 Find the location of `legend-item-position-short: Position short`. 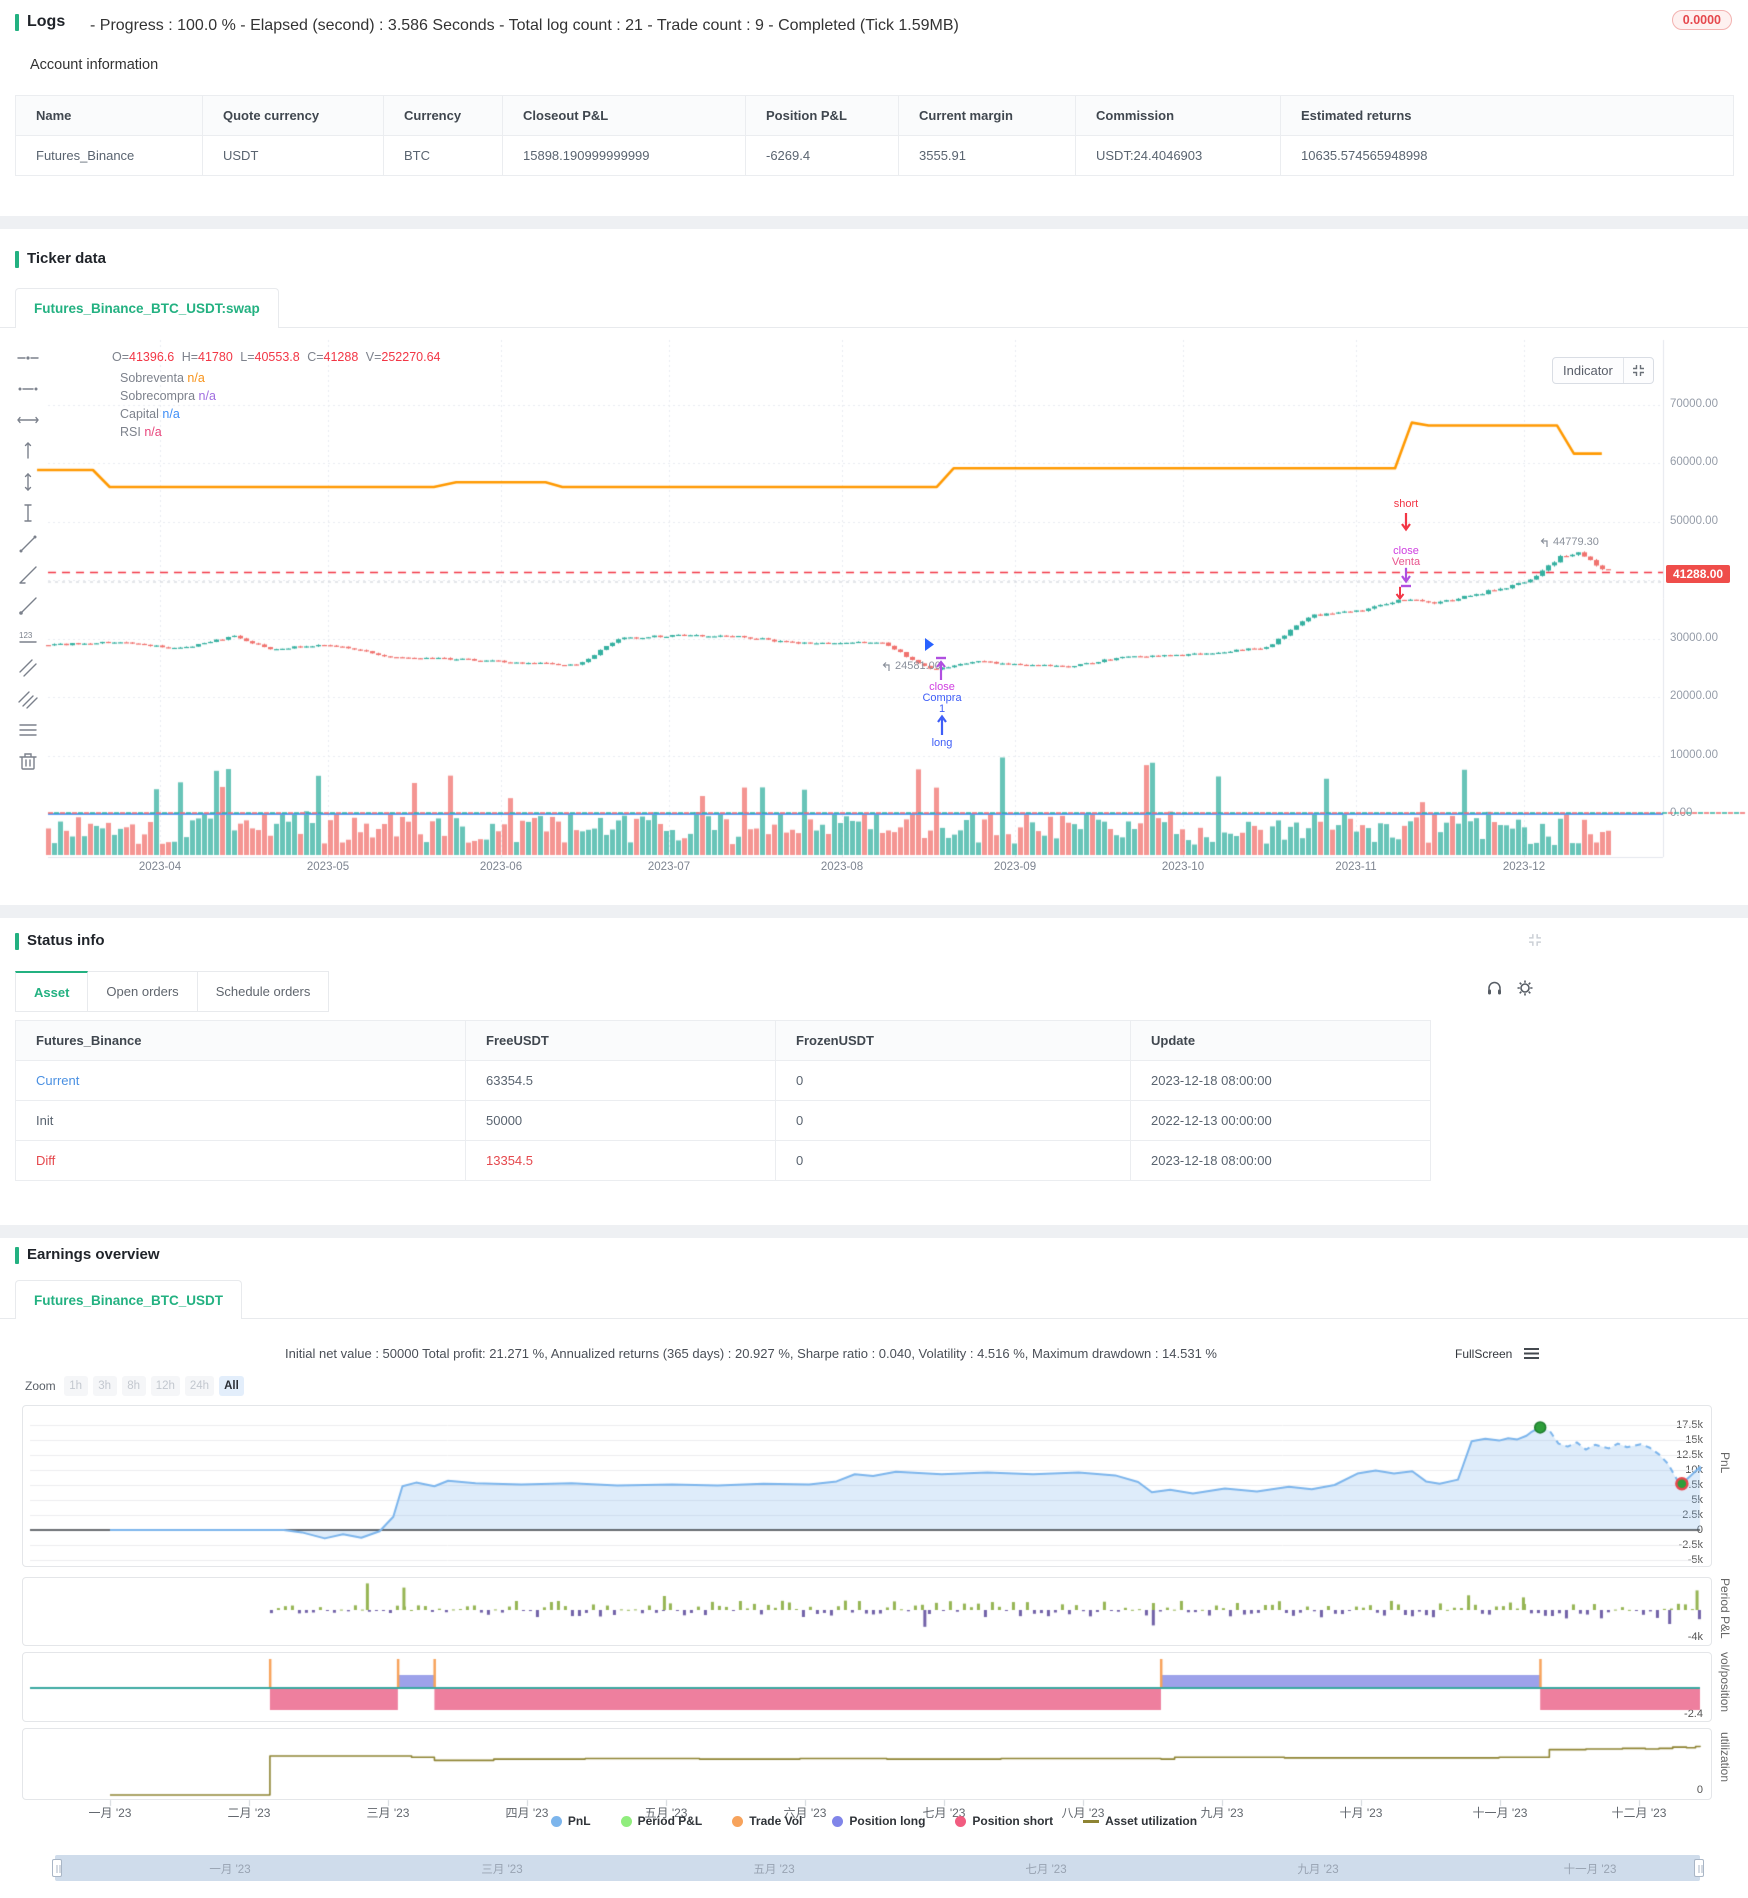

legend-item-position-short: Position short is located at coordinates (1004, 1821).